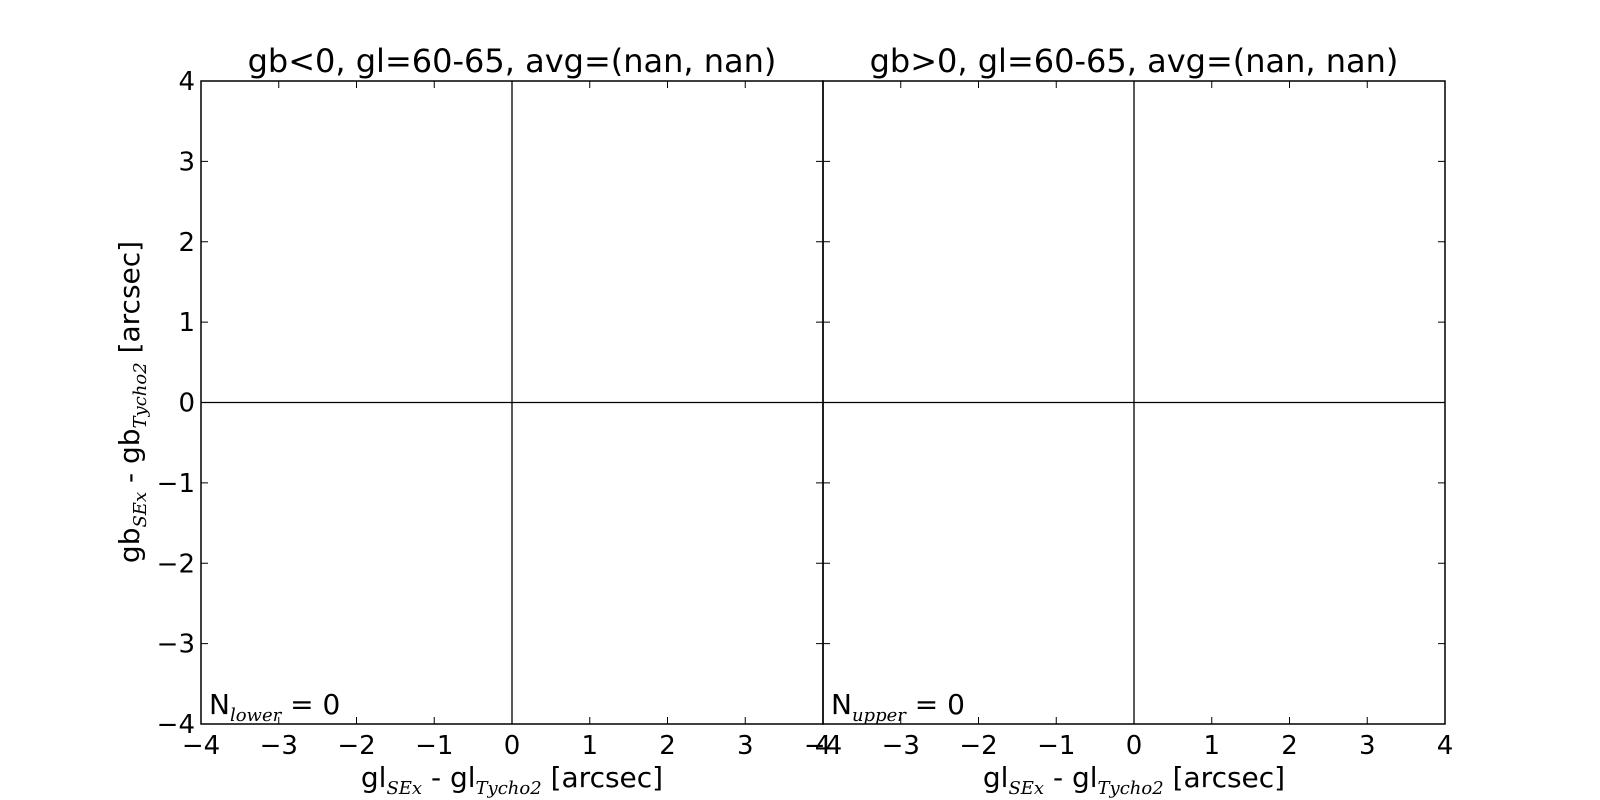  Describe the element at coordinates (176, 403) in the screenshot. I see `y-tick-labels-lower: −4 −3 −2 −1 0 1 2 3 4` at that location.